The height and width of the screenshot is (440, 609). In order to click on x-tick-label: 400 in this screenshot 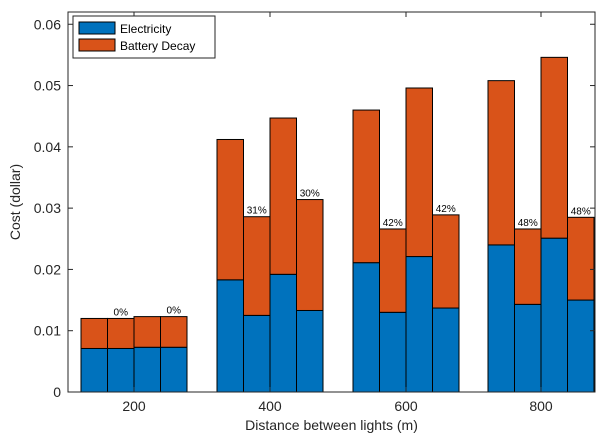, I will do `click(270, 406)`.